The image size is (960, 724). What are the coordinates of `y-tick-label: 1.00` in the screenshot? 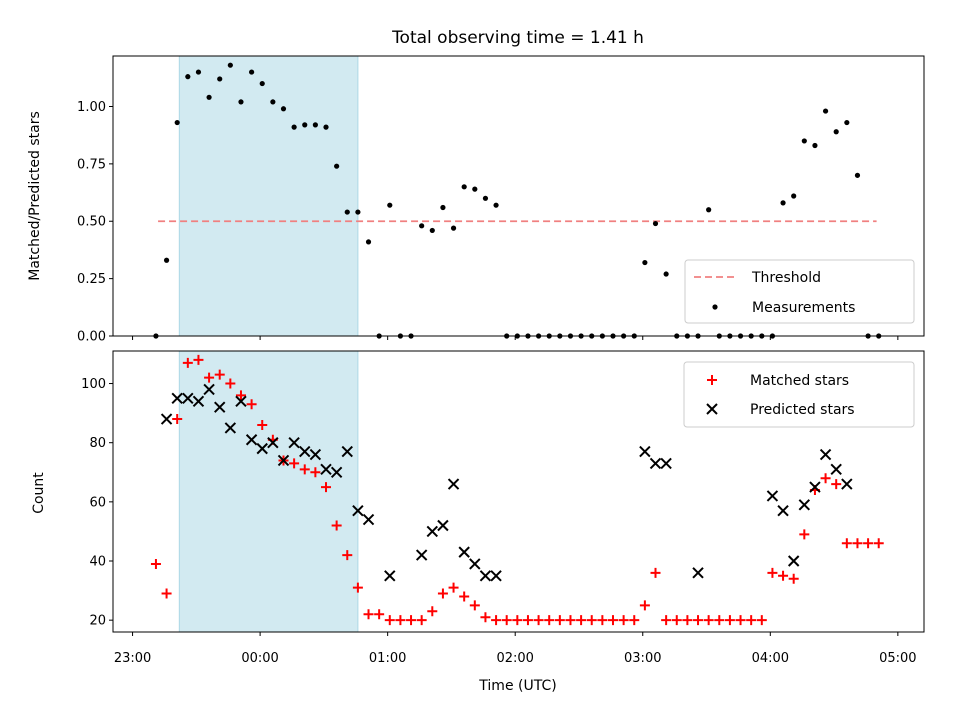 It's located at (91, 107).